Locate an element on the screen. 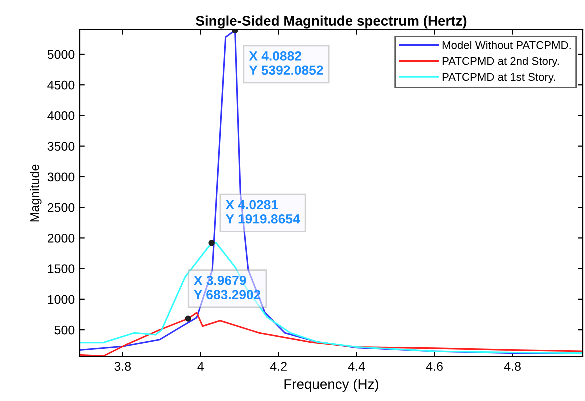 This screenshot has height=401, width=585. x-tick-label: 3.8 is located at coordinates (123, 367).